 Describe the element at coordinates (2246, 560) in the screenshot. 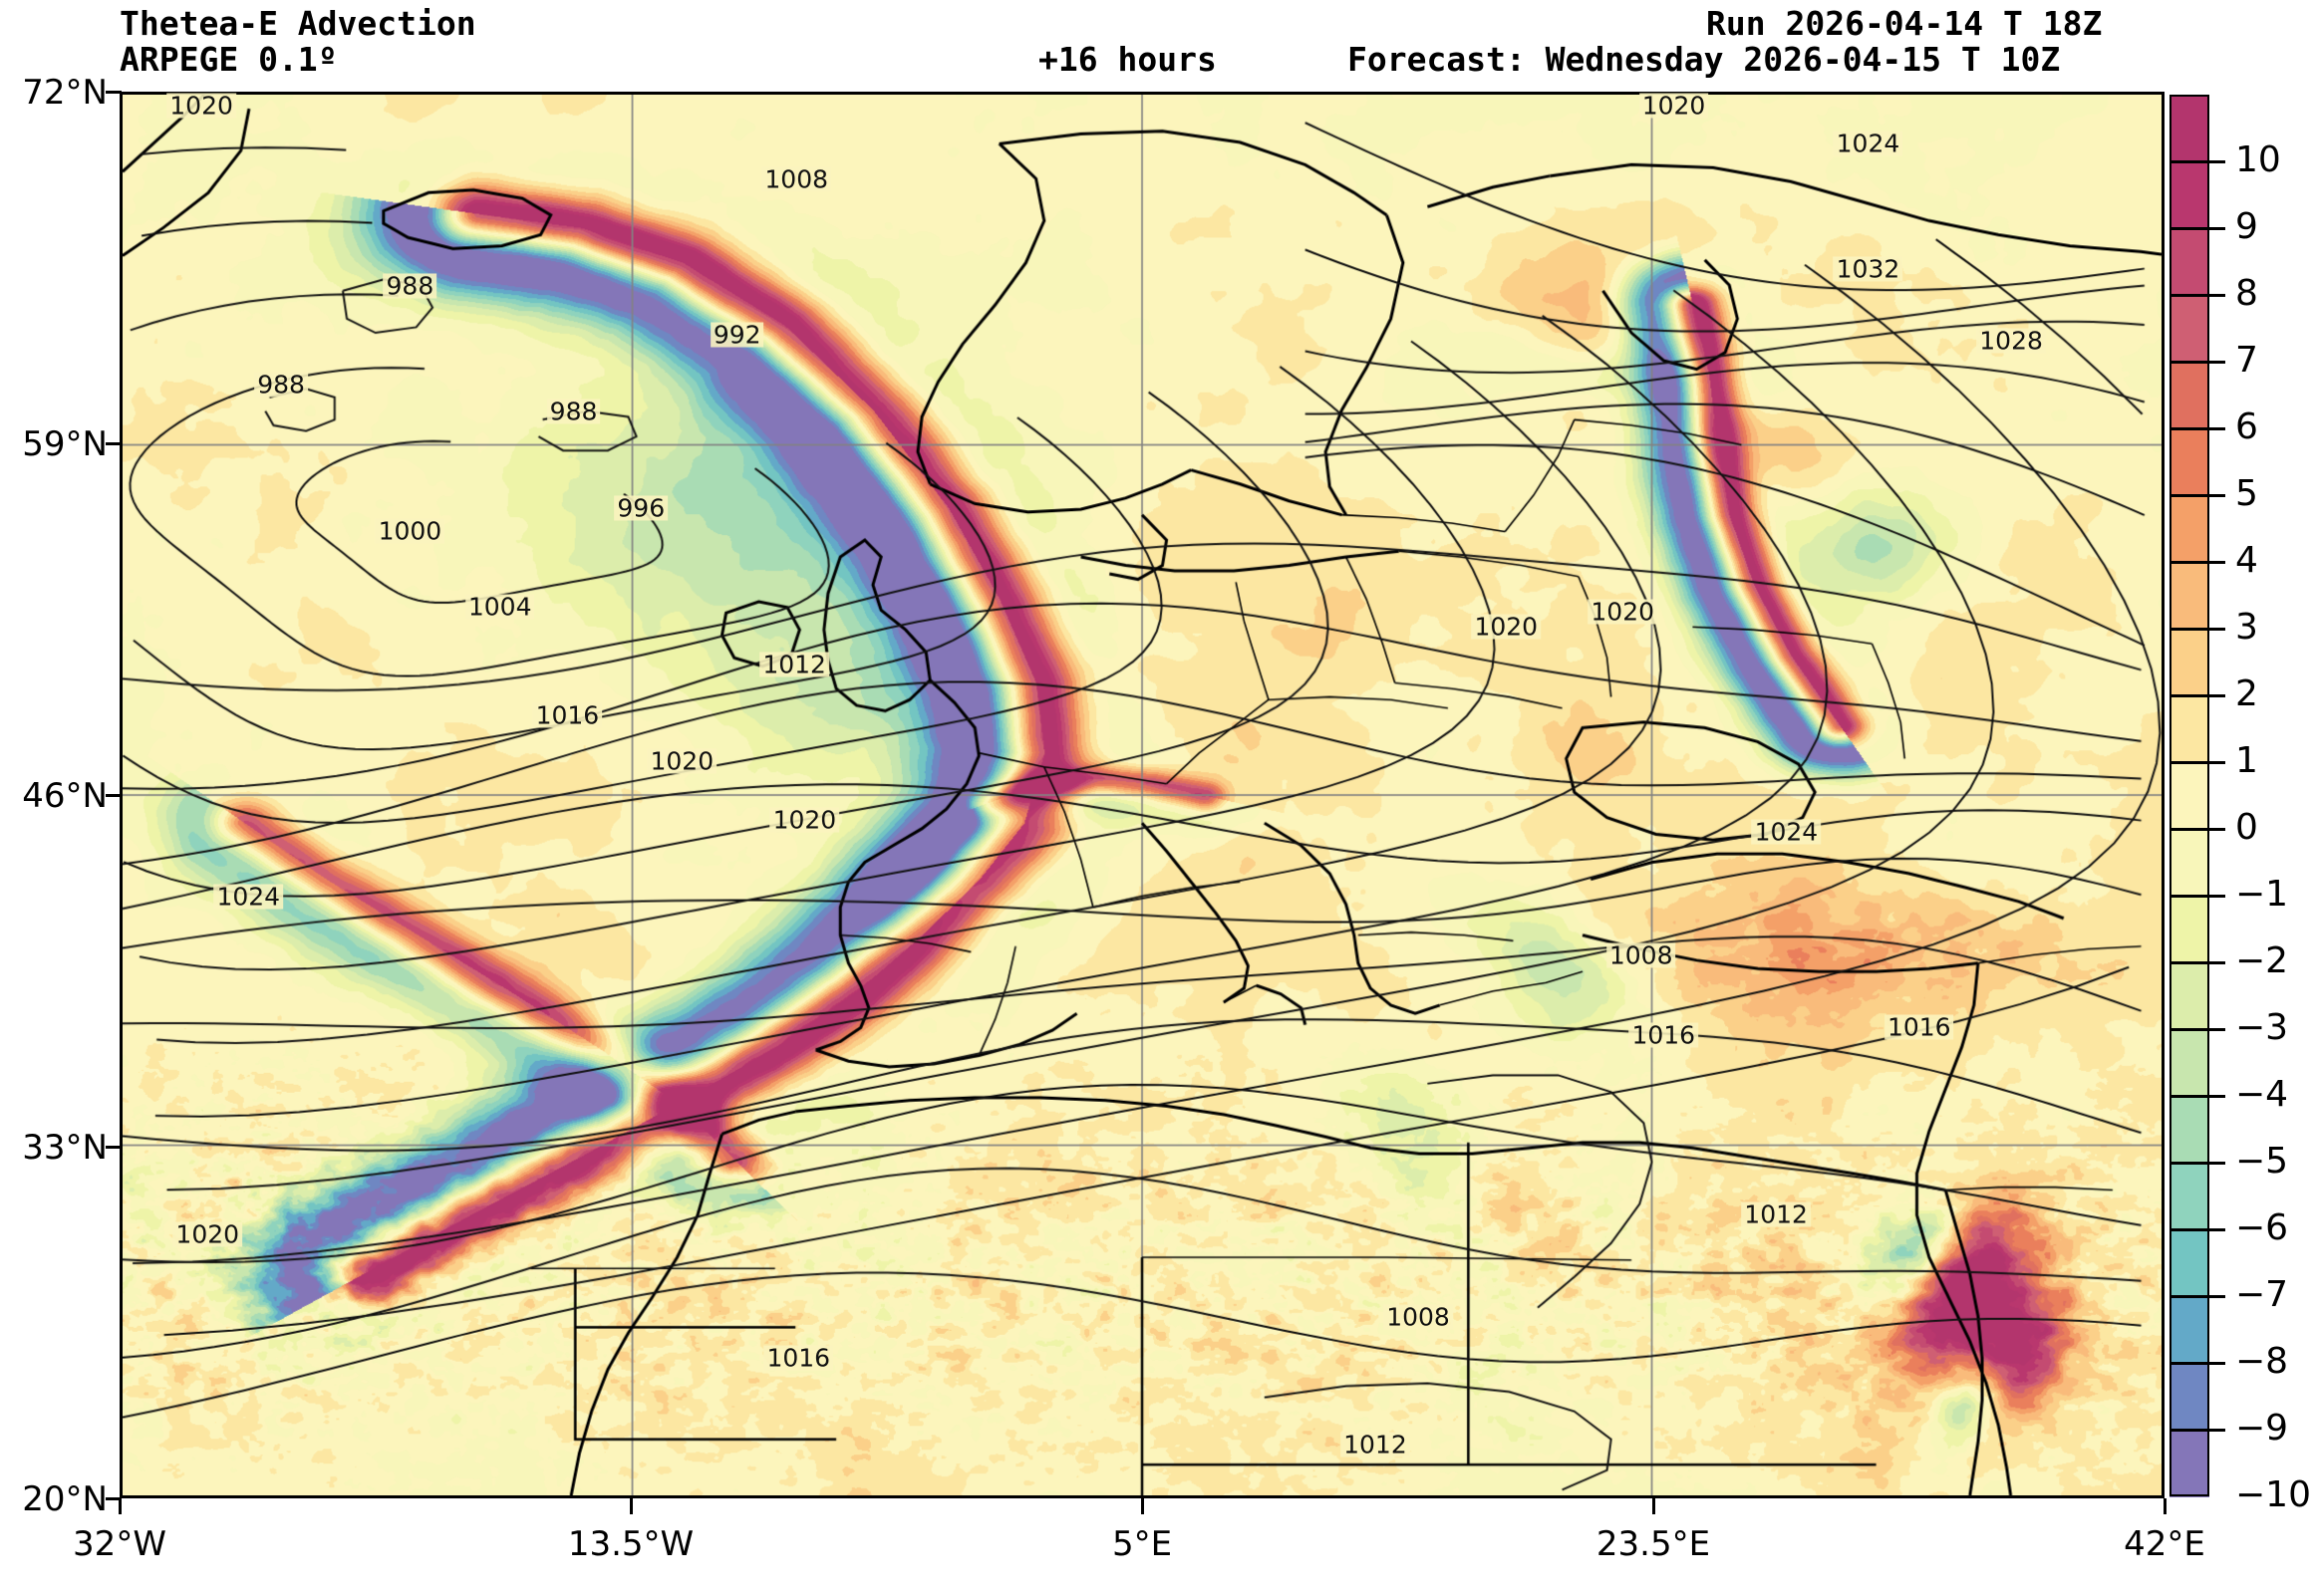

I see `colorbar-tick-label: 4` at that location.